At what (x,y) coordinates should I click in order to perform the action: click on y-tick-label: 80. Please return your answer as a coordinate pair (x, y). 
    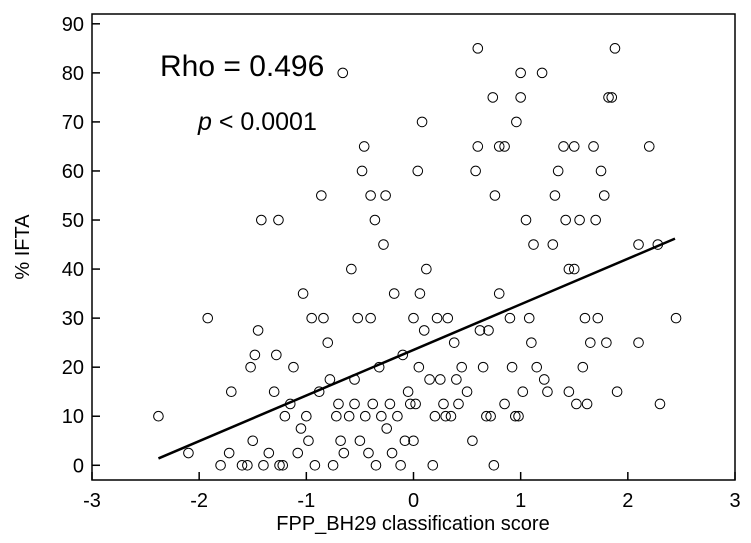
    Looking at the image, I should click on (73, 74).